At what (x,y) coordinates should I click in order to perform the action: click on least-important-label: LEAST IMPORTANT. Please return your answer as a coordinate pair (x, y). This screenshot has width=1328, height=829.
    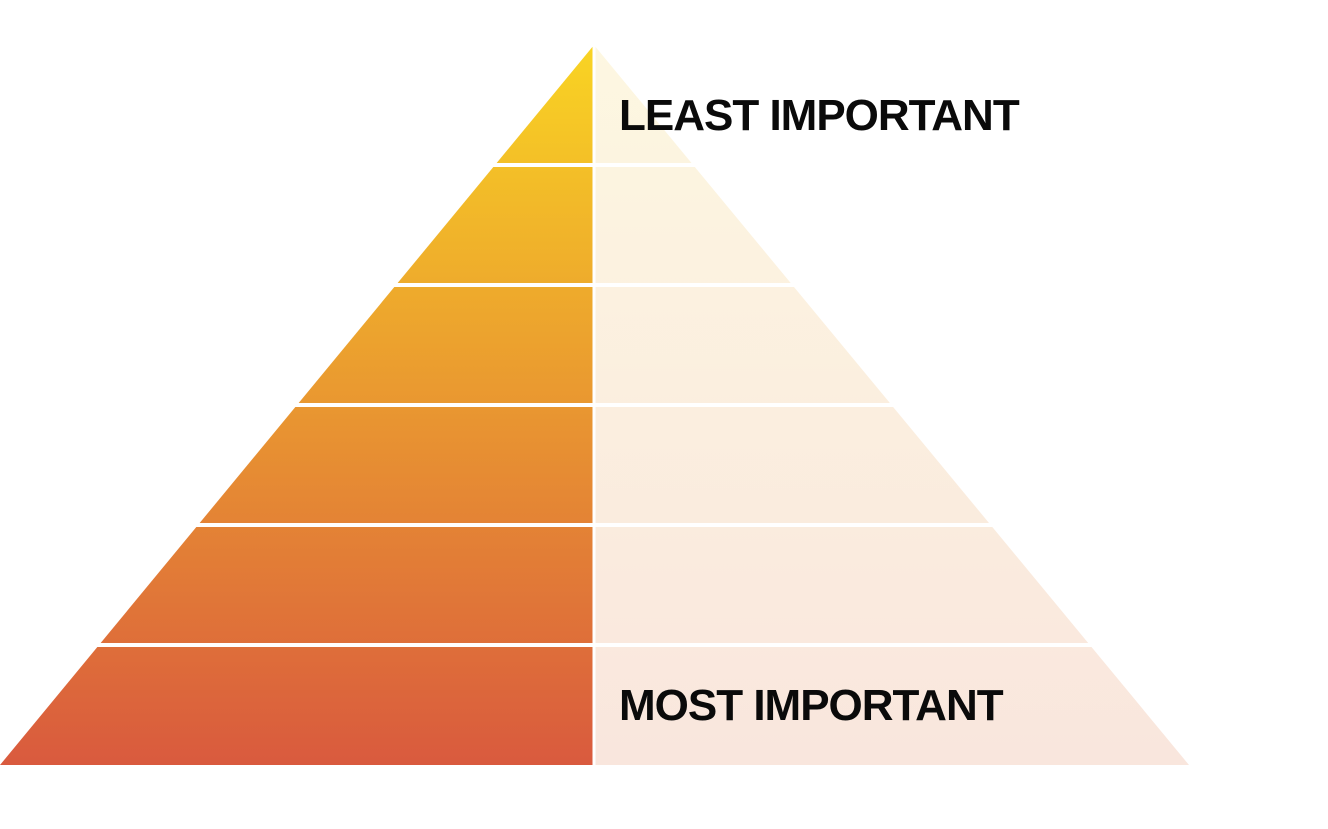
    Looking at the image, I should click on (819, 115).